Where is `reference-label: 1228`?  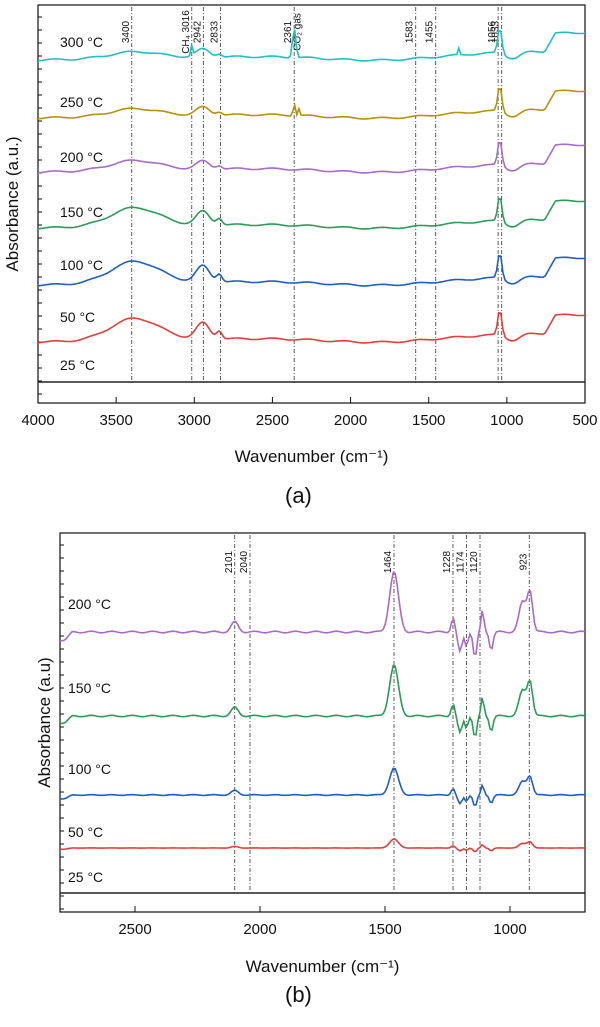 reference-label: 1228 is located at coordinates (447, 561).